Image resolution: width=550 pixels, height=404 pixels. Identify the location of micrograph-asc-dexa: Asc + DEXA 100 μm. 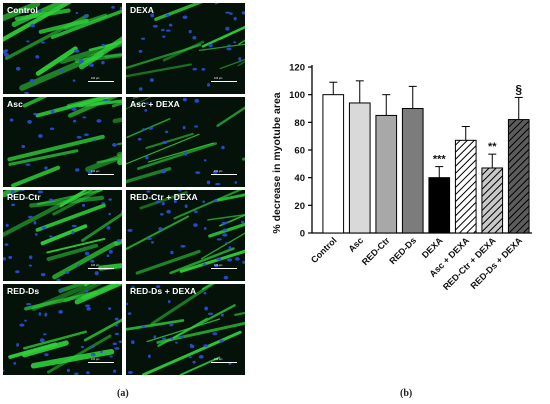
(185, 142).